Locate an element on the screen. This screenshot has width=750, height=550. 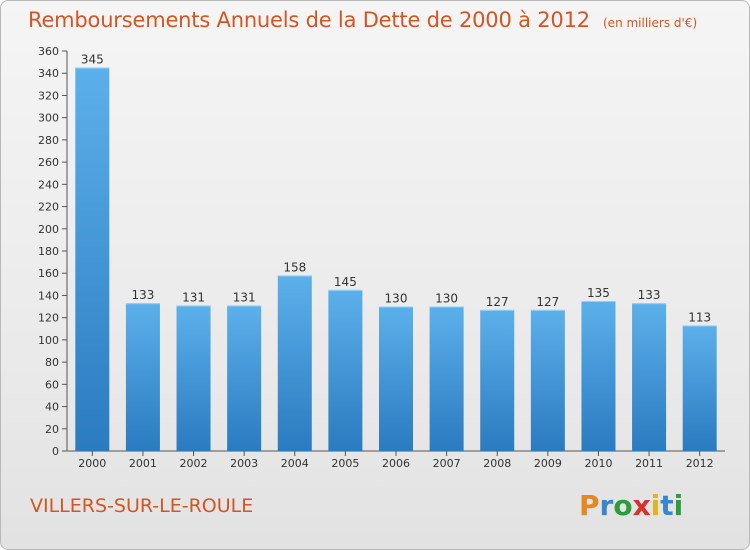
logo-letter: o is located at coordinates (623, 505).